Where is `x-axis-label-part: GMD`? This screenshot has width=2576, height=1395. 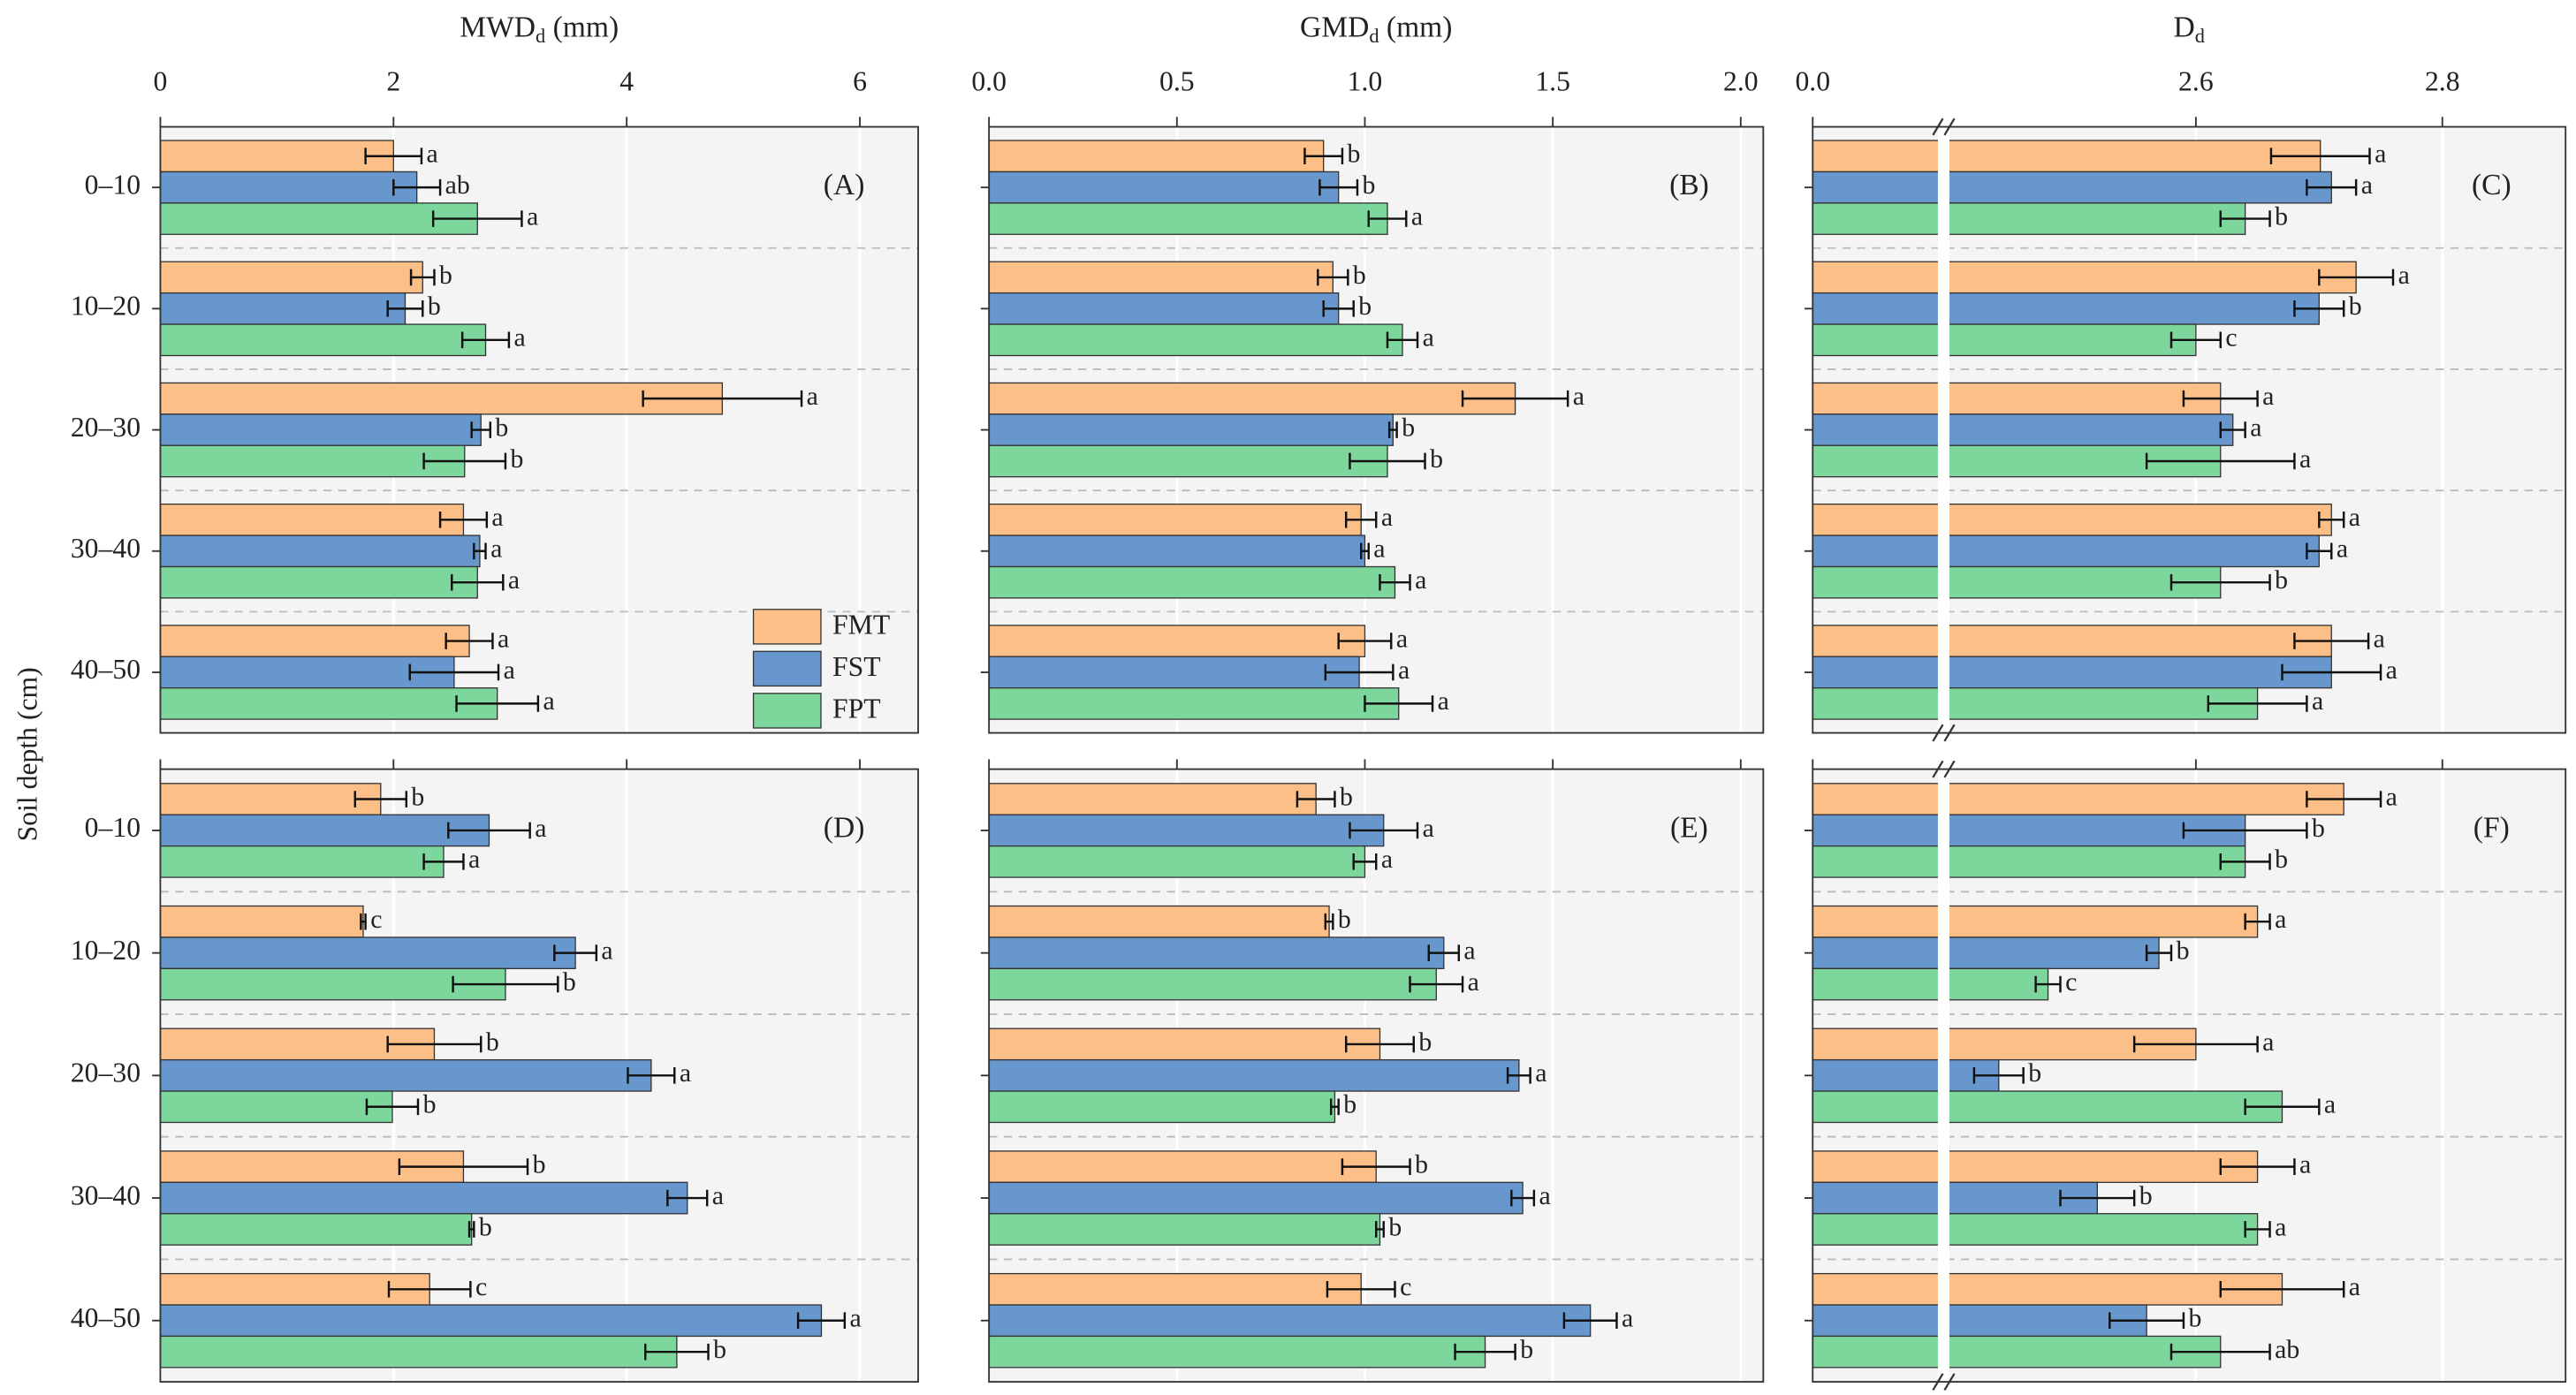
x-axis-label-part: GMD is located at coordinates (1334, 27).